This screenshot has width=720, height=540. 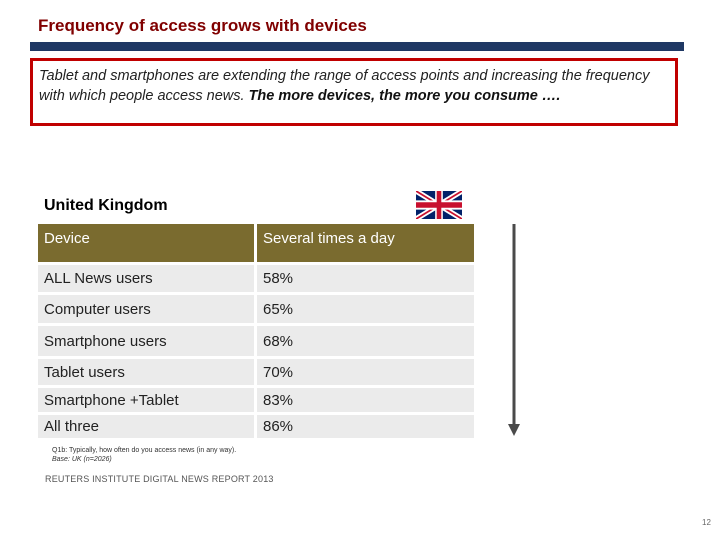 I want to click on cell-value: 58%, so click(x=365, y=278).